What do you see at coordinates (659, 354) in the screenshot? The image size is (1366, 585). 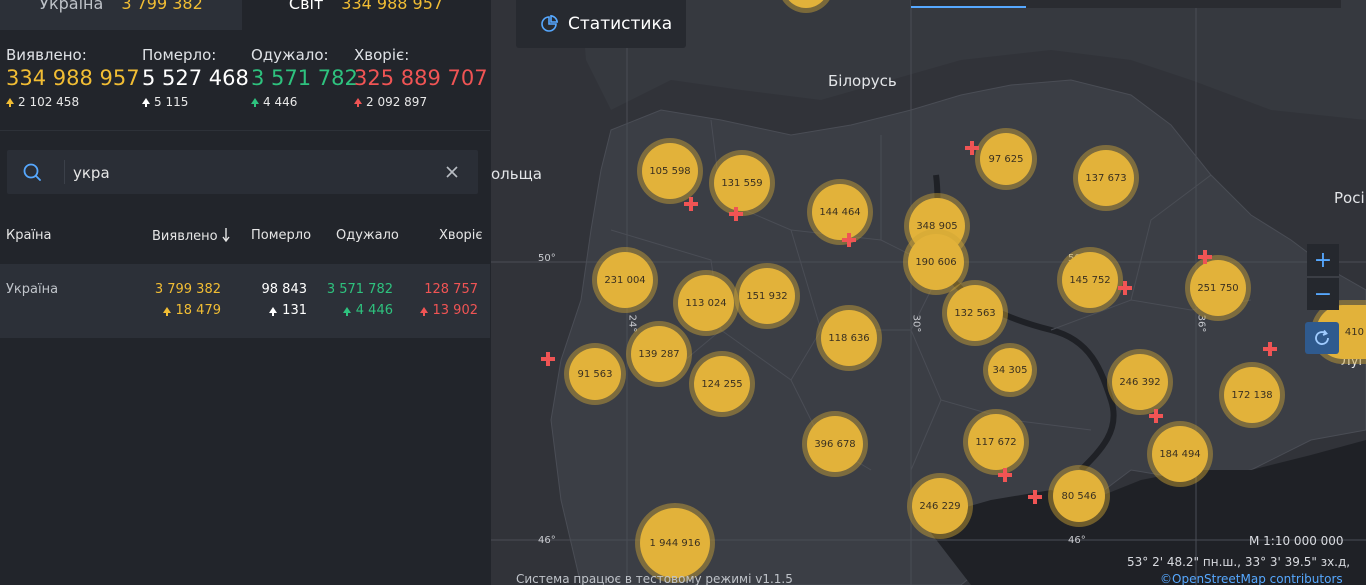 I see `map-cluster: 139 287` at bounding box center [659, 354].